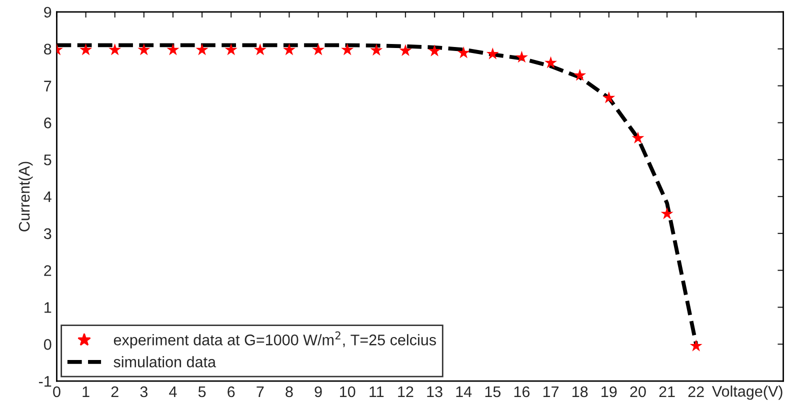  Describe the element at coordinates (48, 160) in the screenshot. I see `y-tick-label: 5` at that location.